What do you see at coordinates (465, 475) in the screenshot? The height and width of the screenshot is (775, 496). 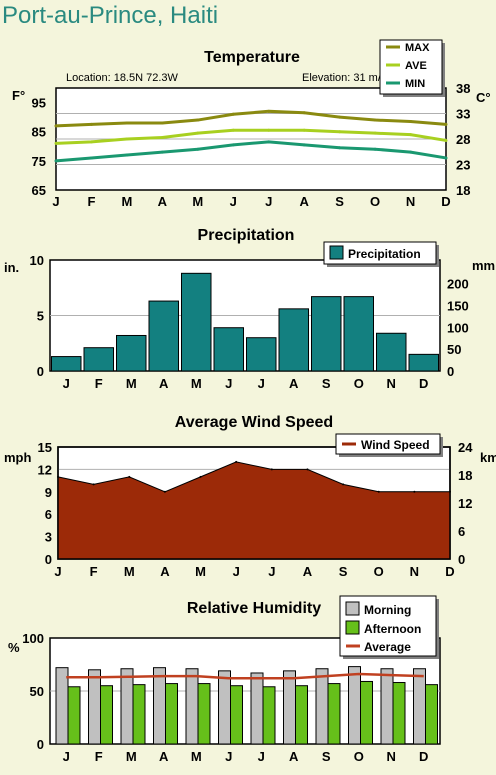 I see `wind-right-tick-1: 18` at bounding box center [465, 475].